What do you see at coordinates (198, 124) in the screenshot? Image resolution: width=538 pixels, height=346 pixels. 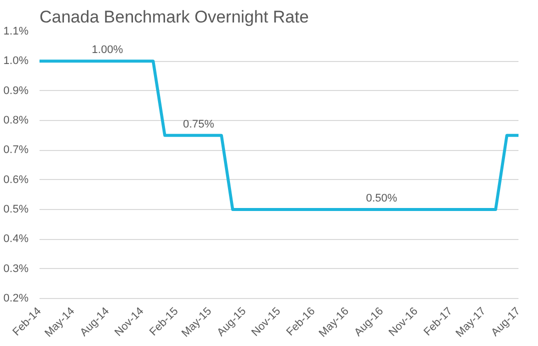 I see `annotation: 0.75%` at bounding box center [198, 124].